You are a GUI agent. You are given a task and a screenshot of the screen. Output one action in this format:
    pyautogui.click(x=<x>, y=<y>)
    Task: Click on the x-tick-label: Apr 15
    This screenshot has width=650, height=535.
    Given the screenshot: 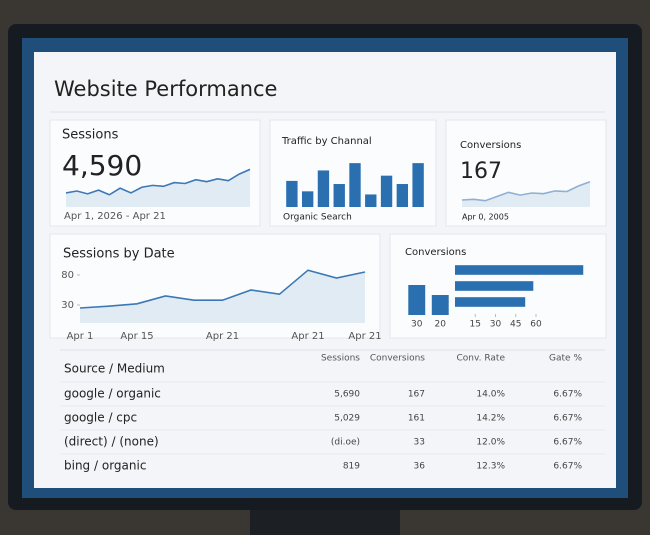 What is the action you would take?
    pyautogui.click(x=136, y=336)
    